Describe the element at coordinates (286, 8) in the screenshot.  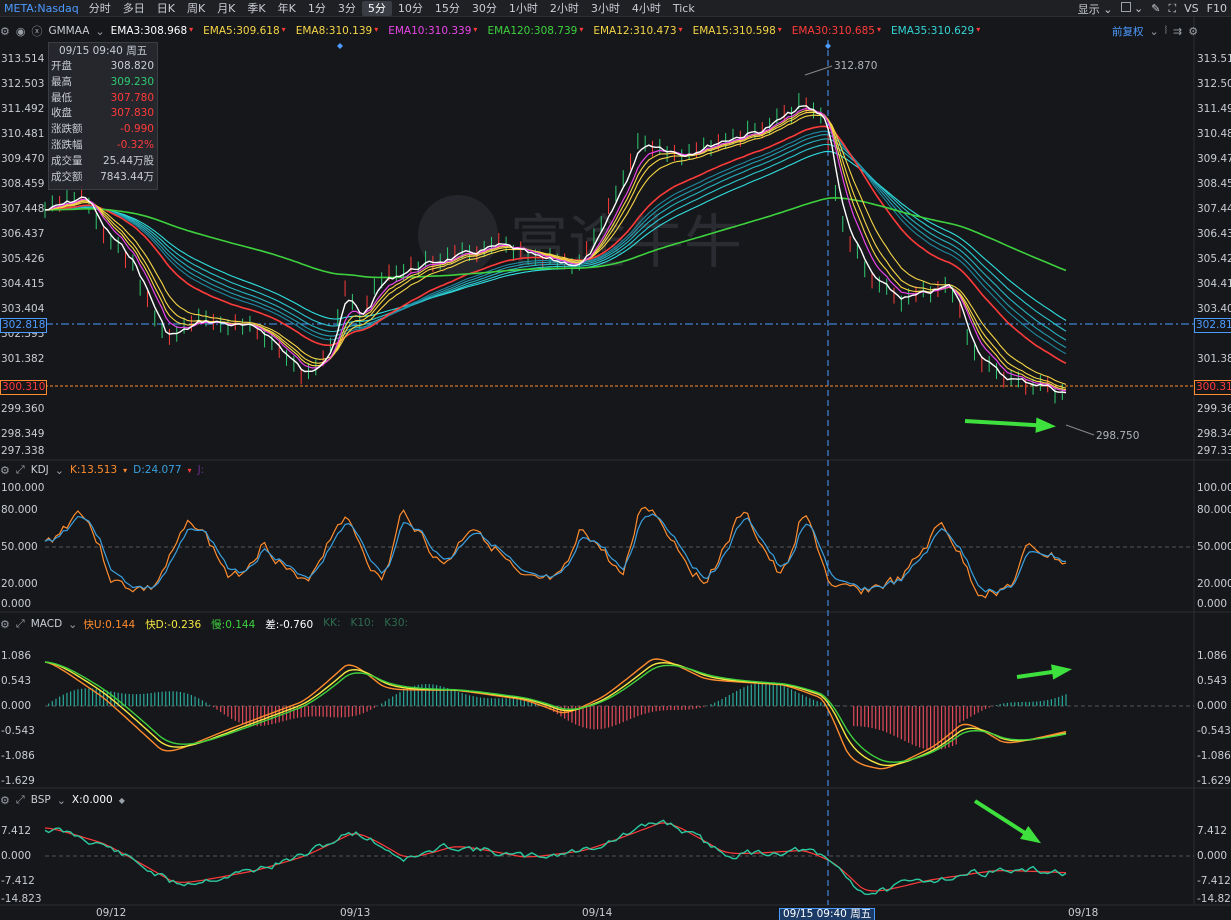
I see `timeframe-tab: 年K` at that location.